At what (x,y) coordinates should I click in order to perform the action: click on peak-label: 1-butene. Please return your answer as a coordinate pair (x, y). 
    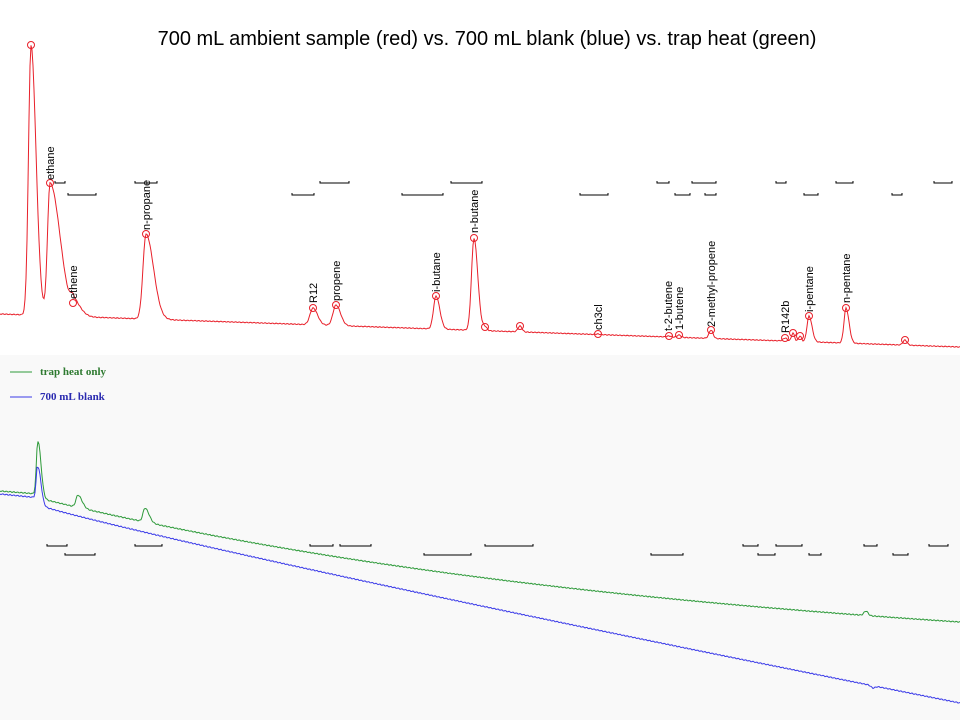
    Looking at the image, I should click on (680, 308).